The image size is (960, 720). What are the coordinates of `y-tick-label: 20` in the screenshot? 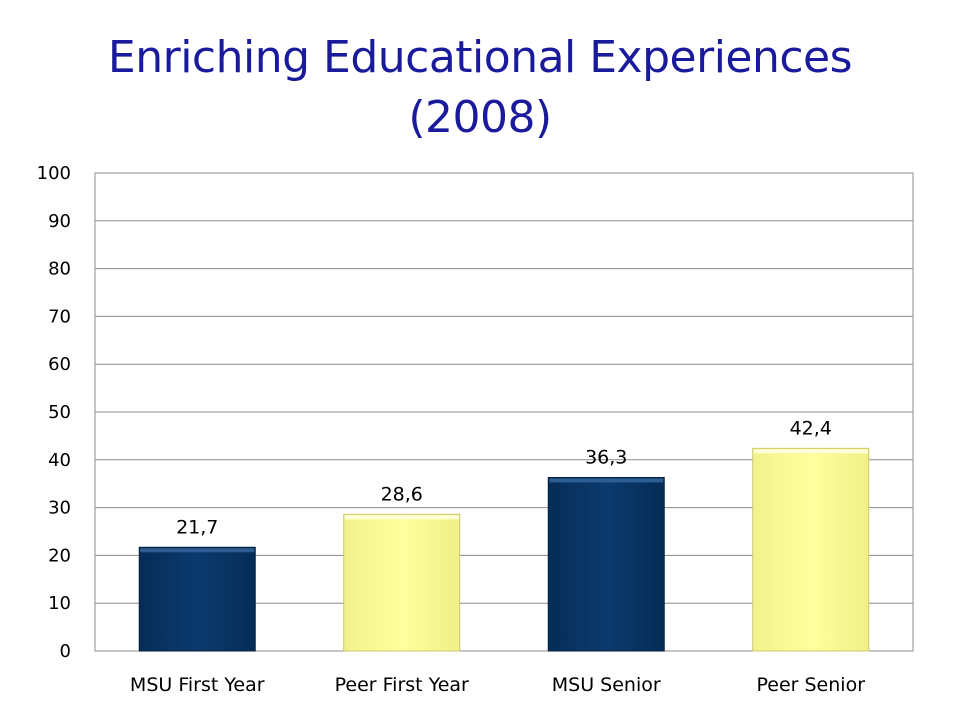 It's located at (59, 555).